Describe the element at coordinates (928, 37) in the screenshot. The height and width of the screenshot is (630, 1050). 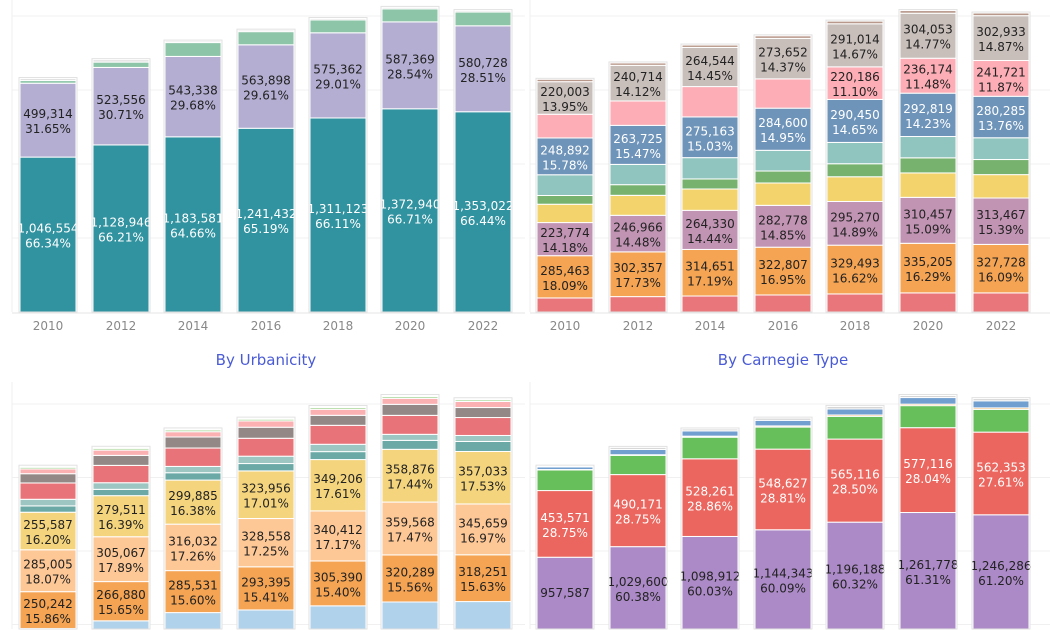
I see `data-label: 304,053 14.77%` at that location.